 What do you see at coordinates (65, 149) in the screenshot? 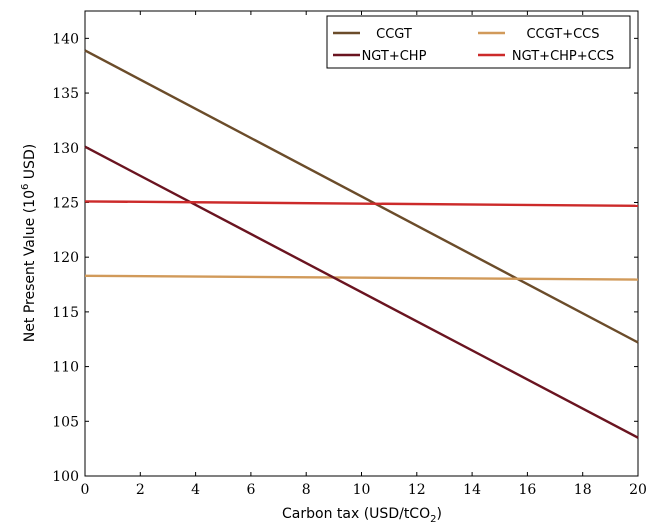
I see `y-tick-label: 130` at bounding box center [65, 149].